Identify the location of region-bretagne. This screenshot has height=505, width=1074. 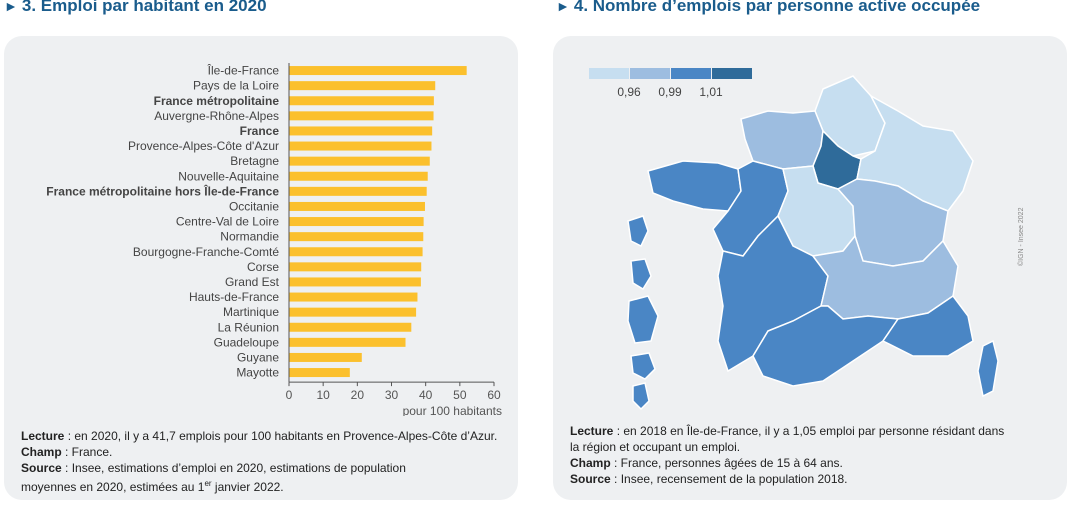
(694, 186).